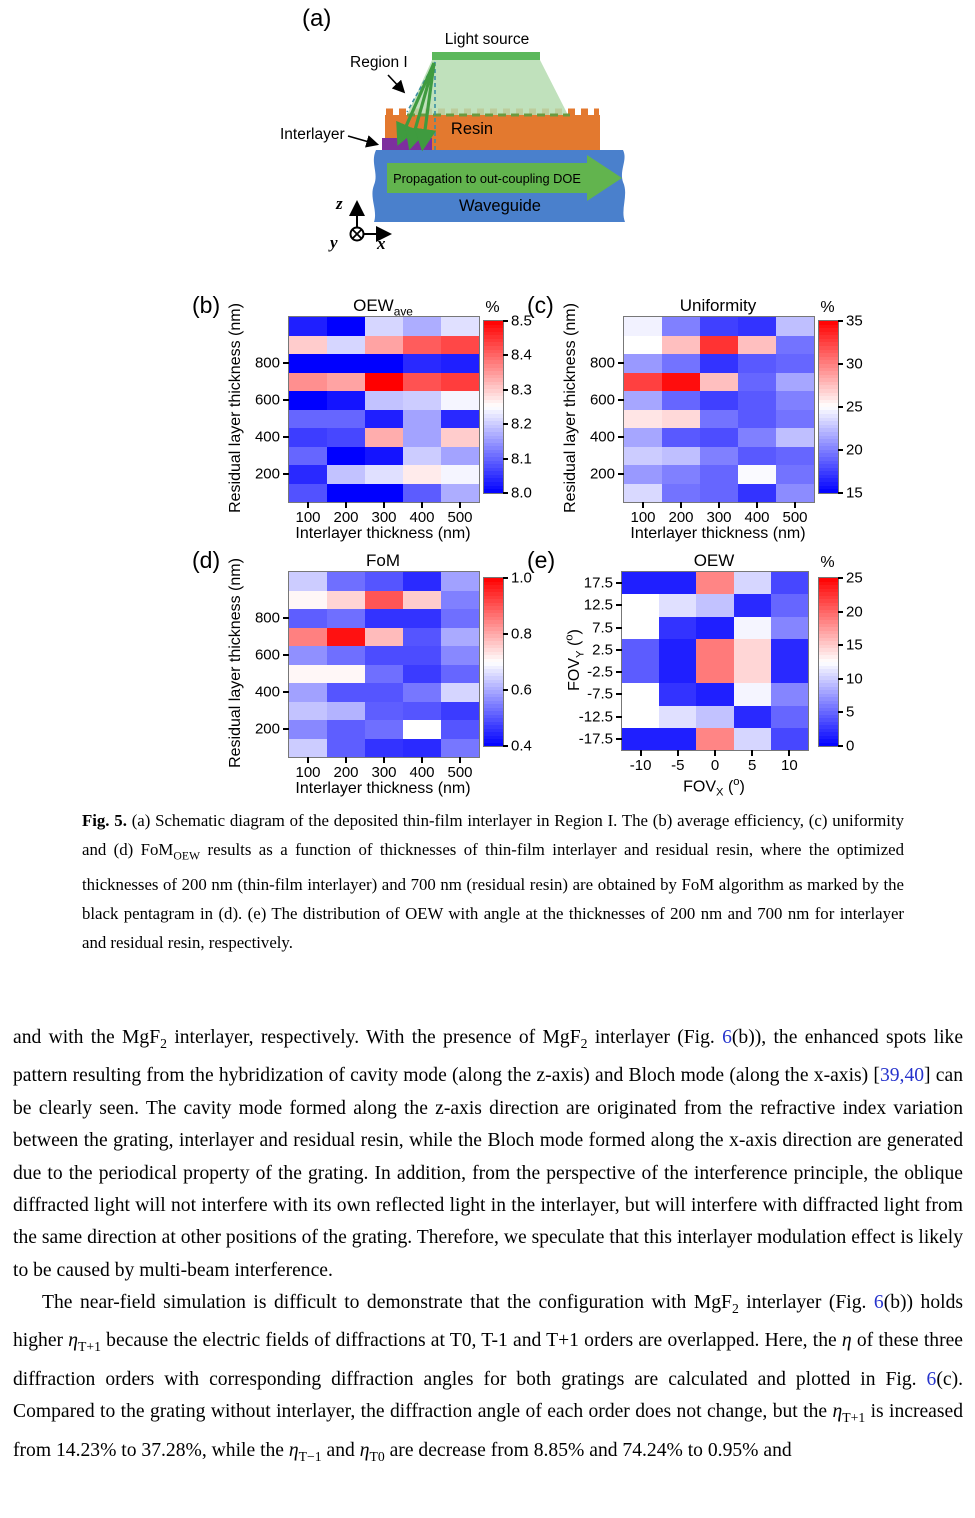 This screenshot has height=1518, width=975. Describe the element at coordinates (850, 712) in the screenshot. I see `colorbar-tick-label: 5` at that location.